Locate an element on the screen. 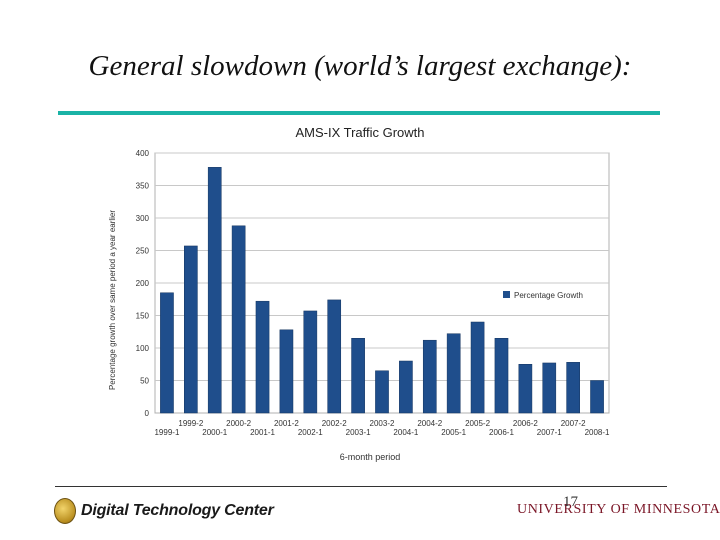 This screenshot has width=720, height=540. umn-logo: UNIVERSITY OF MINNESOTA is located at coordinates (618, 509).